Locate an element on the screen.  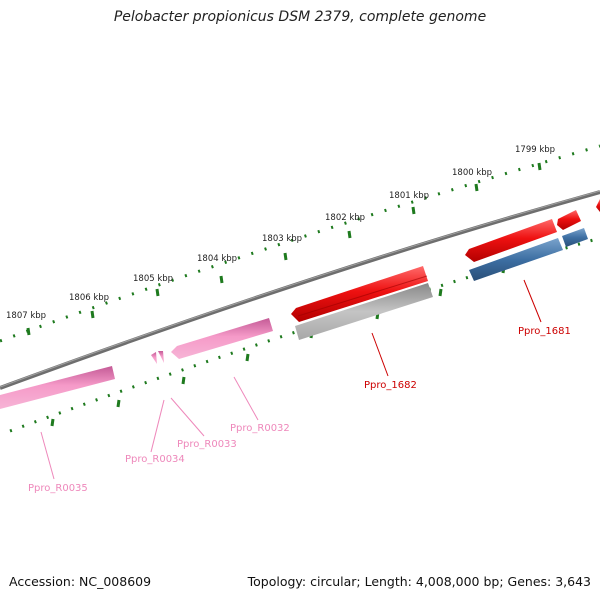
cds-feature-far-right is located at coordinates (598, 205).